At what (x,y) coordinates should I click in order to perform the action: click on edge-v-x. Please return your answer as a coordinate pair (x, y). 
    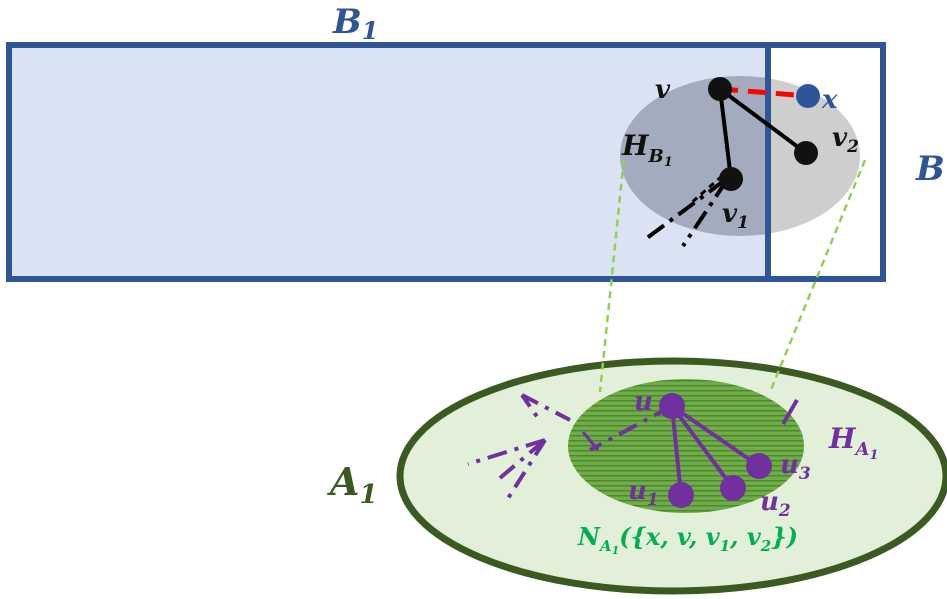
    Looking at the image, I should click on (764, 92).